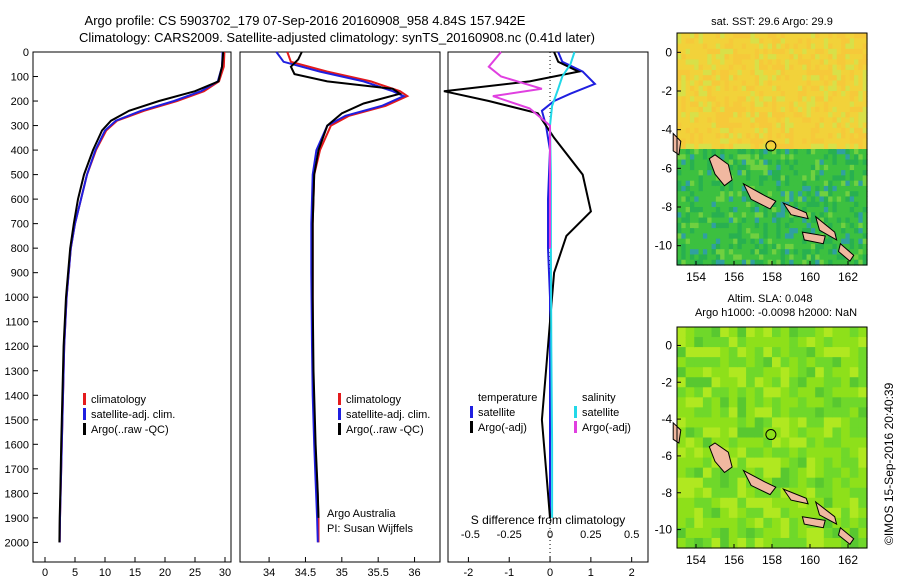  Describe the element at coordinates (20, 127) in the screenshot. I see `y-tick-label: 300` at that location.